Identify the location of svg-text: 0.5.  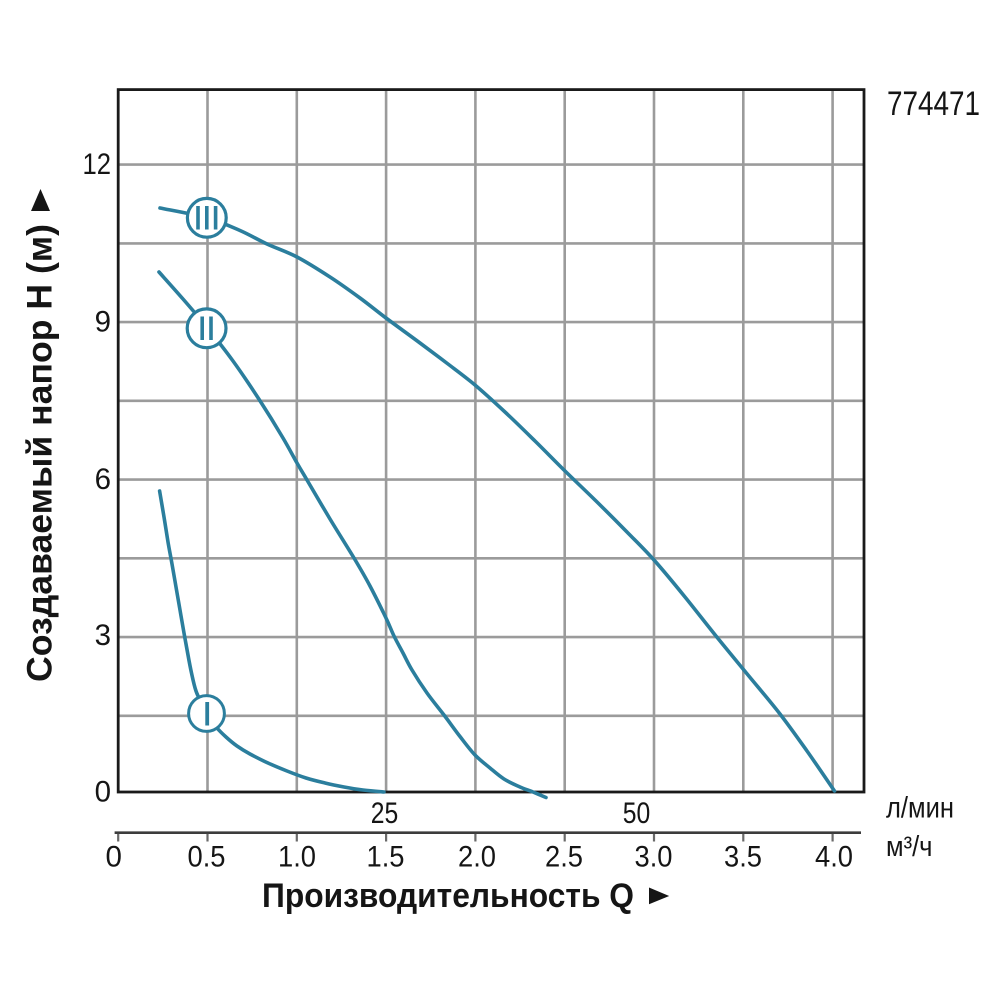
(207, 857).